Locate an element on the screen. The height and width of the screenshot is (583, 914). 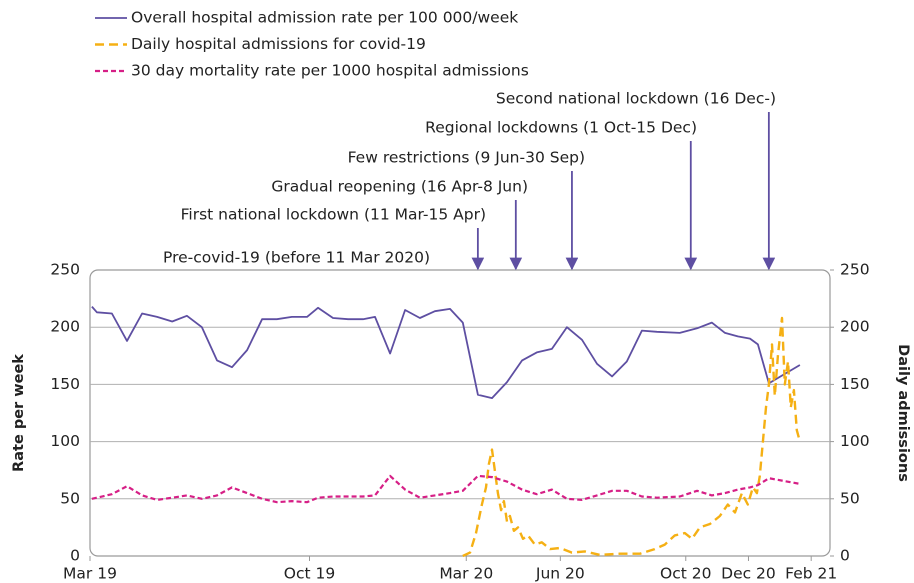
x-tick-label: Oct 20 is located at coordinates (685, 574).